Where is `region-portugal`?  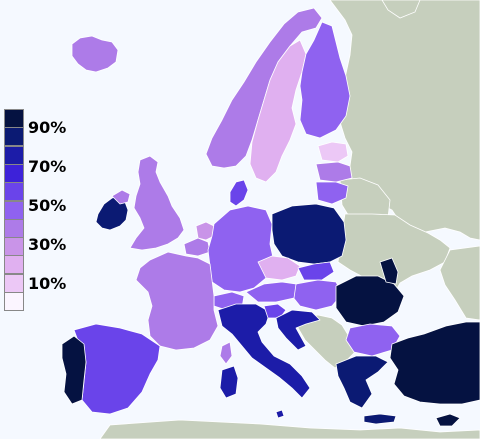 region-portugal is located at coordinates (74, 370).